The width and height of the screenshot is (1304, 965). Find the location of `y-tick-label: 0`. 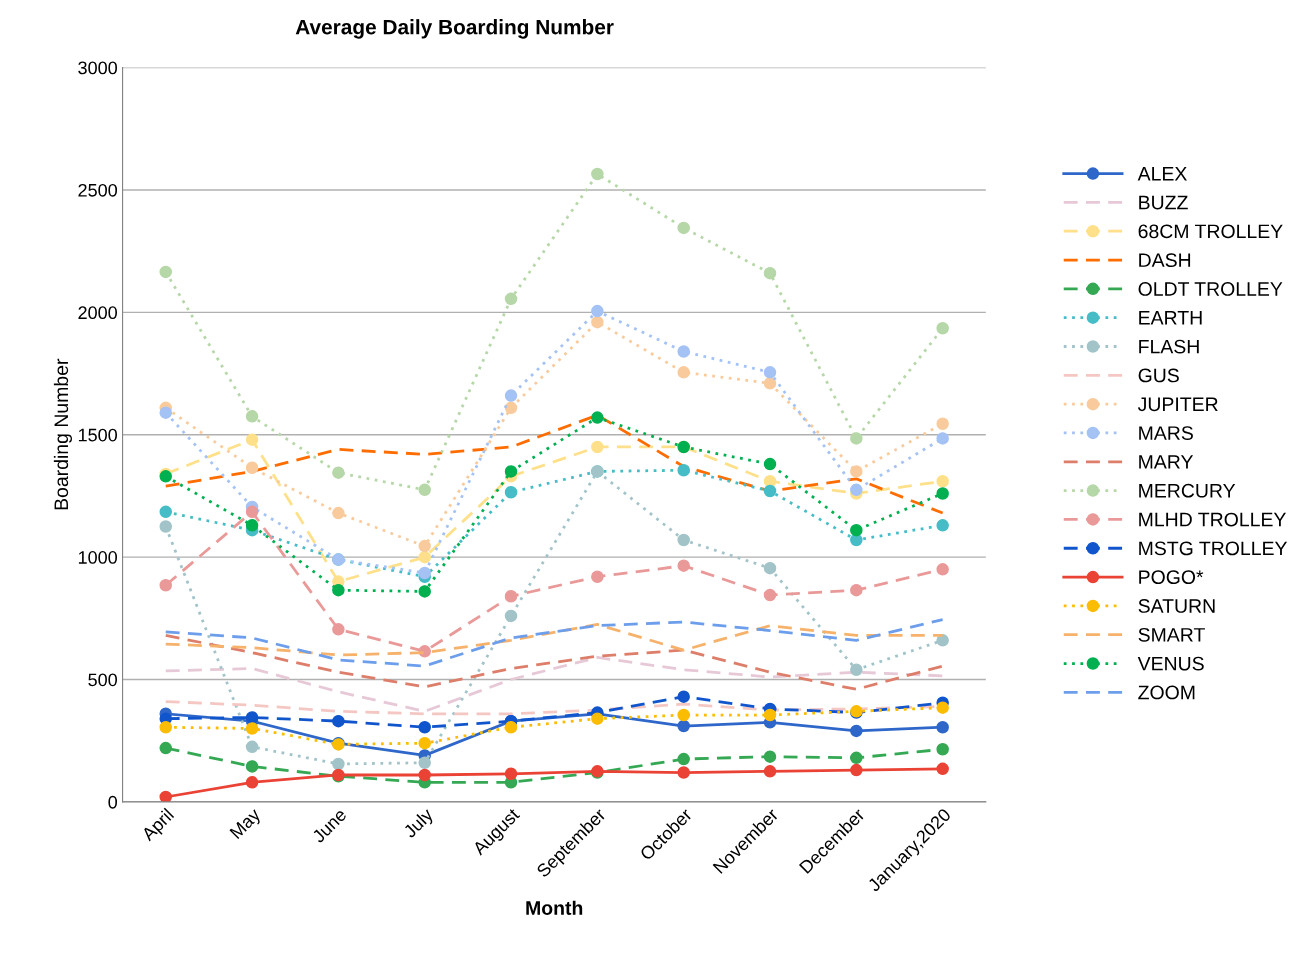

y-tick-label: 0 is located at coordinates (113, 802).